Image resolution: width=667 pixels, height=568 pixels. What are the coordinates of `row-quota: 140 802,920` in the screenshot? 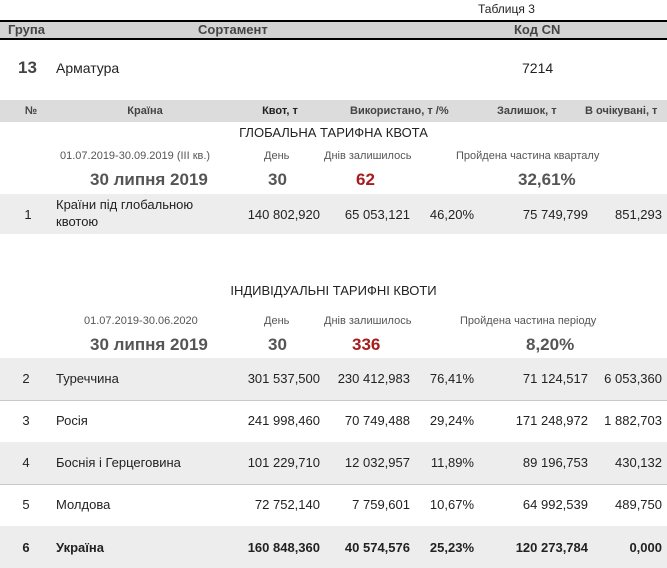 It's located at (283, 214).